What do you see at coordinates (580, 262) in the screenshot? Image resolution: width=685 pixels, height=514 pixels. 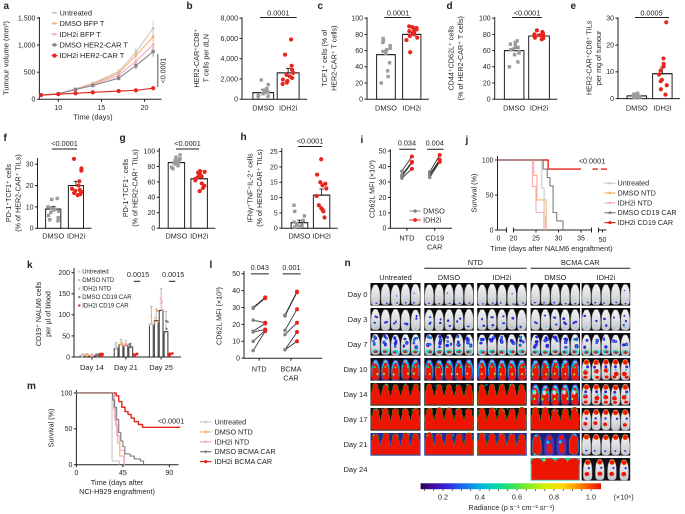 I see `svg-text: BCMA CAR` at bounding box center [580, 262].